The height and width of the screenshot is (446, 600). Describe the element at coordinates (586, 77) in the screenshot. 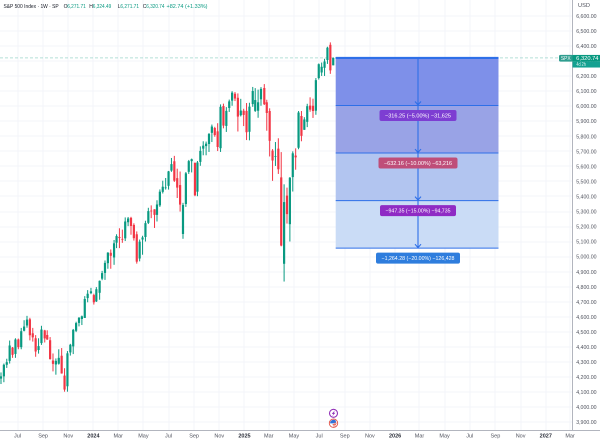

I see `svg-text: 6,200.00` at that location.